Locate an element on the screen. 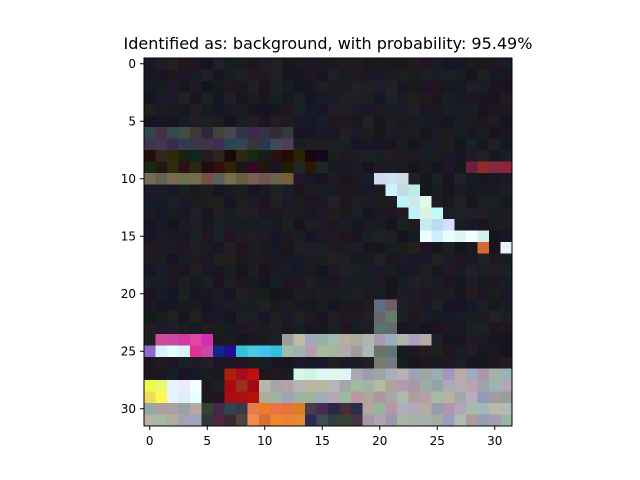  y-tick-label: 0 is located at coordinates (132, 64).